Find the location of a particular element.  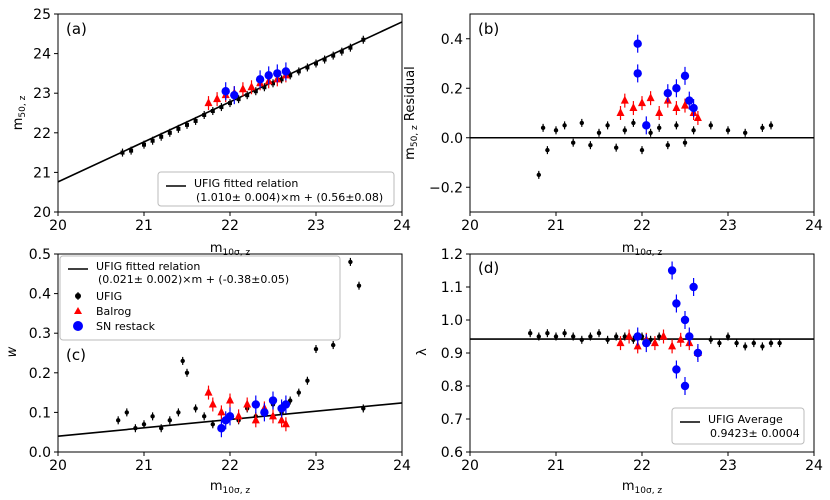

legend-sn-marker is located at coordinates (78, 326).